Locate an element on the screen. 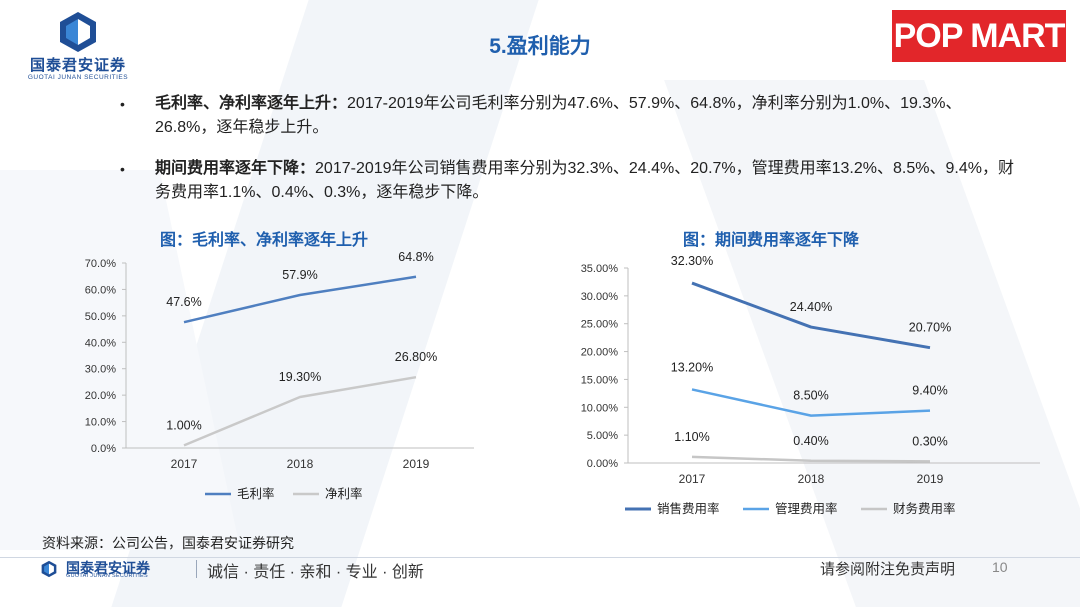  y-tick-label: 60.0% is located at coordinates (100, 290).